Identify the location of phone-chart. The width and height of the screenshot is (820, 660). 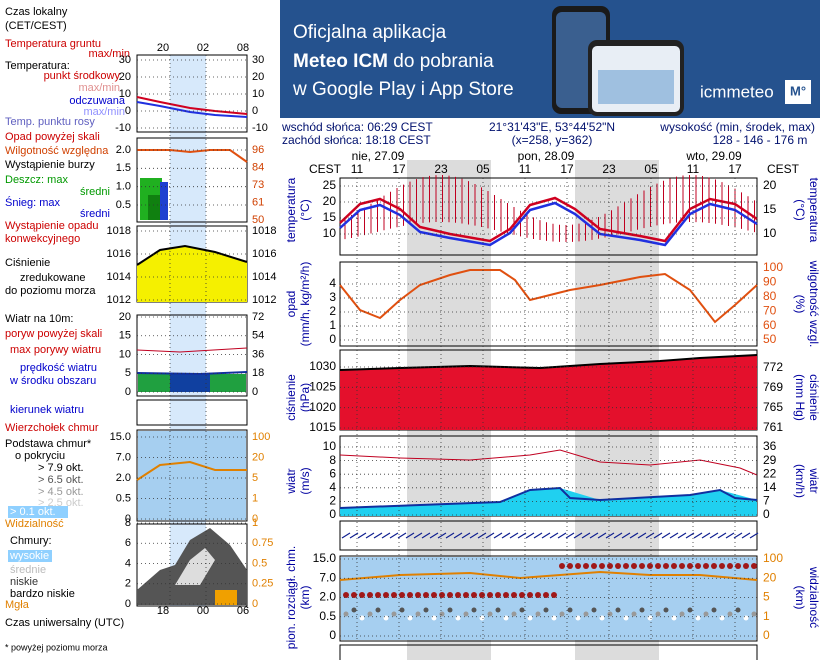
(636, 87).